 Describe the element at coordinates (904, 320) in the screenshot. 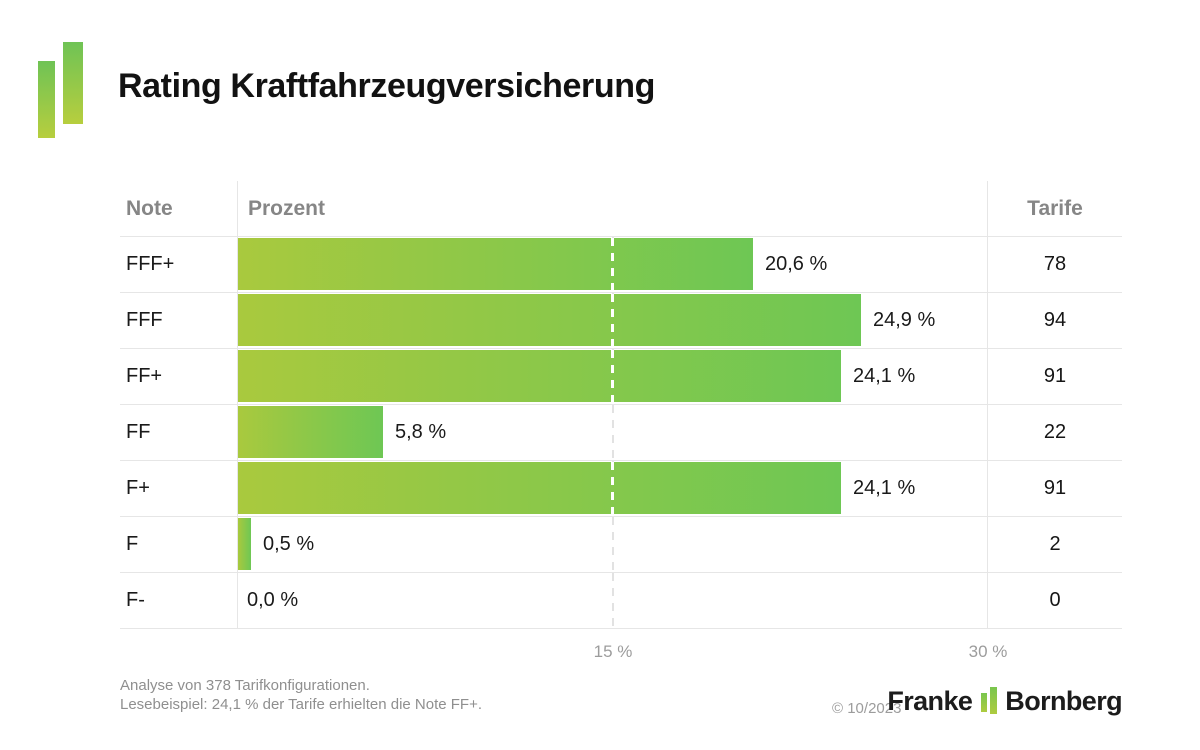

I see `bar-value-label: 24,9 %` at that location.